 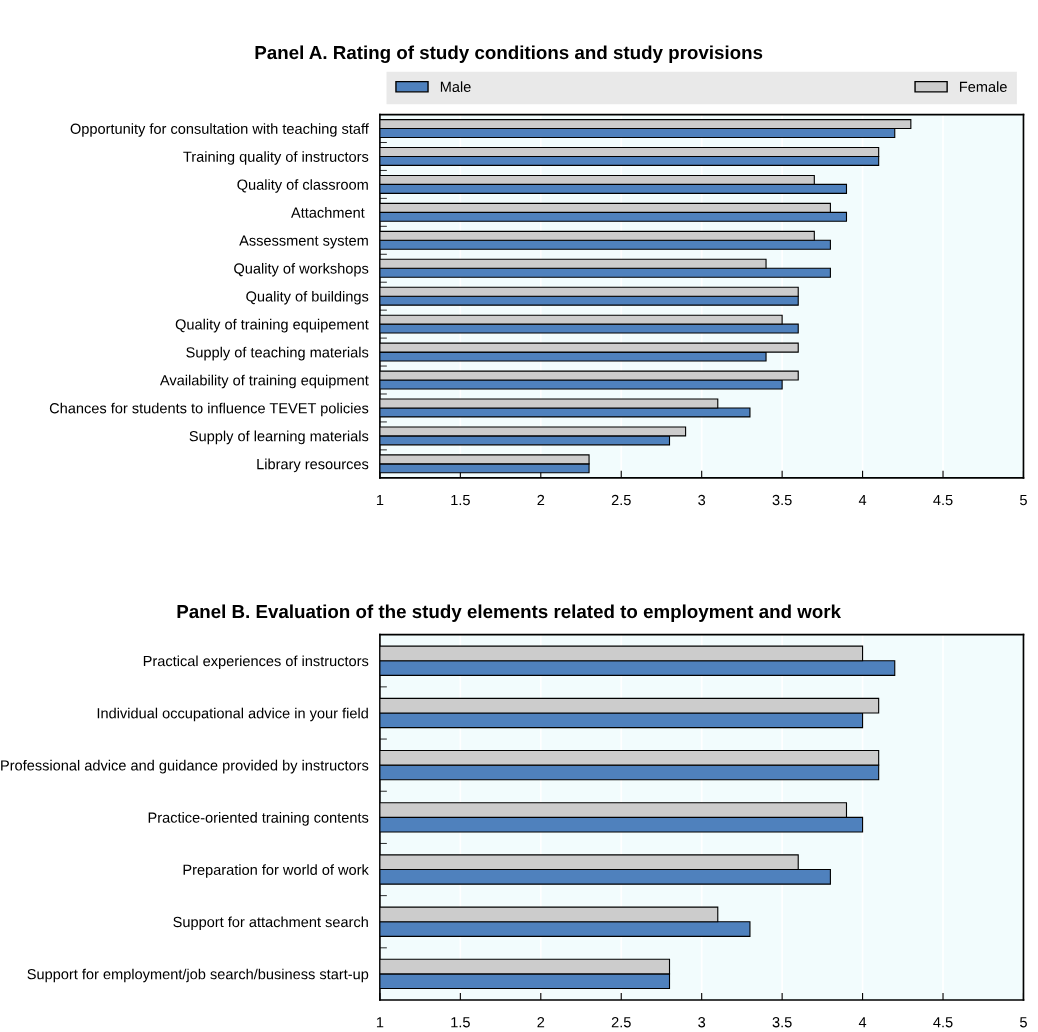 I want to click on y-tick-label: Quality of workshops, so click(x=301, y=269).